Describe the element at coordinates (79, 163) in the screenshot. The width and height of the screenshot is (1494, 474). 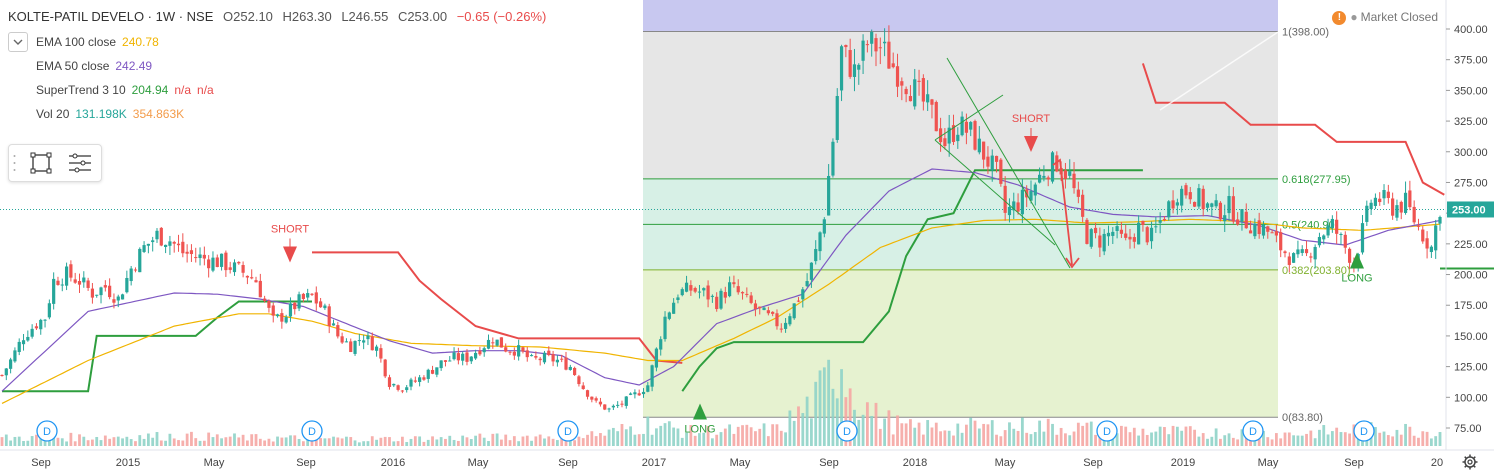
I see `object-tree-button` at that location.